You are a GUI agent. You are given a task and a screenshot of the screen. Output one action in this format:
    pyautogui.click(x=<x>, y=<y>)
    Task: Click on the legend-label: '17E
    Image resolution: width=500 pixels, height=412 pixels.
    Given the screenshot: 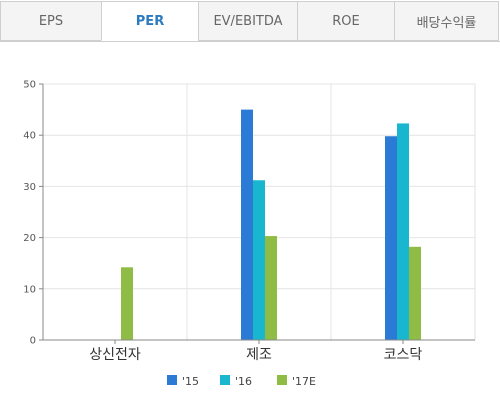 What is the action you would take?
    pyautogui.click(x=304, y=381)
    